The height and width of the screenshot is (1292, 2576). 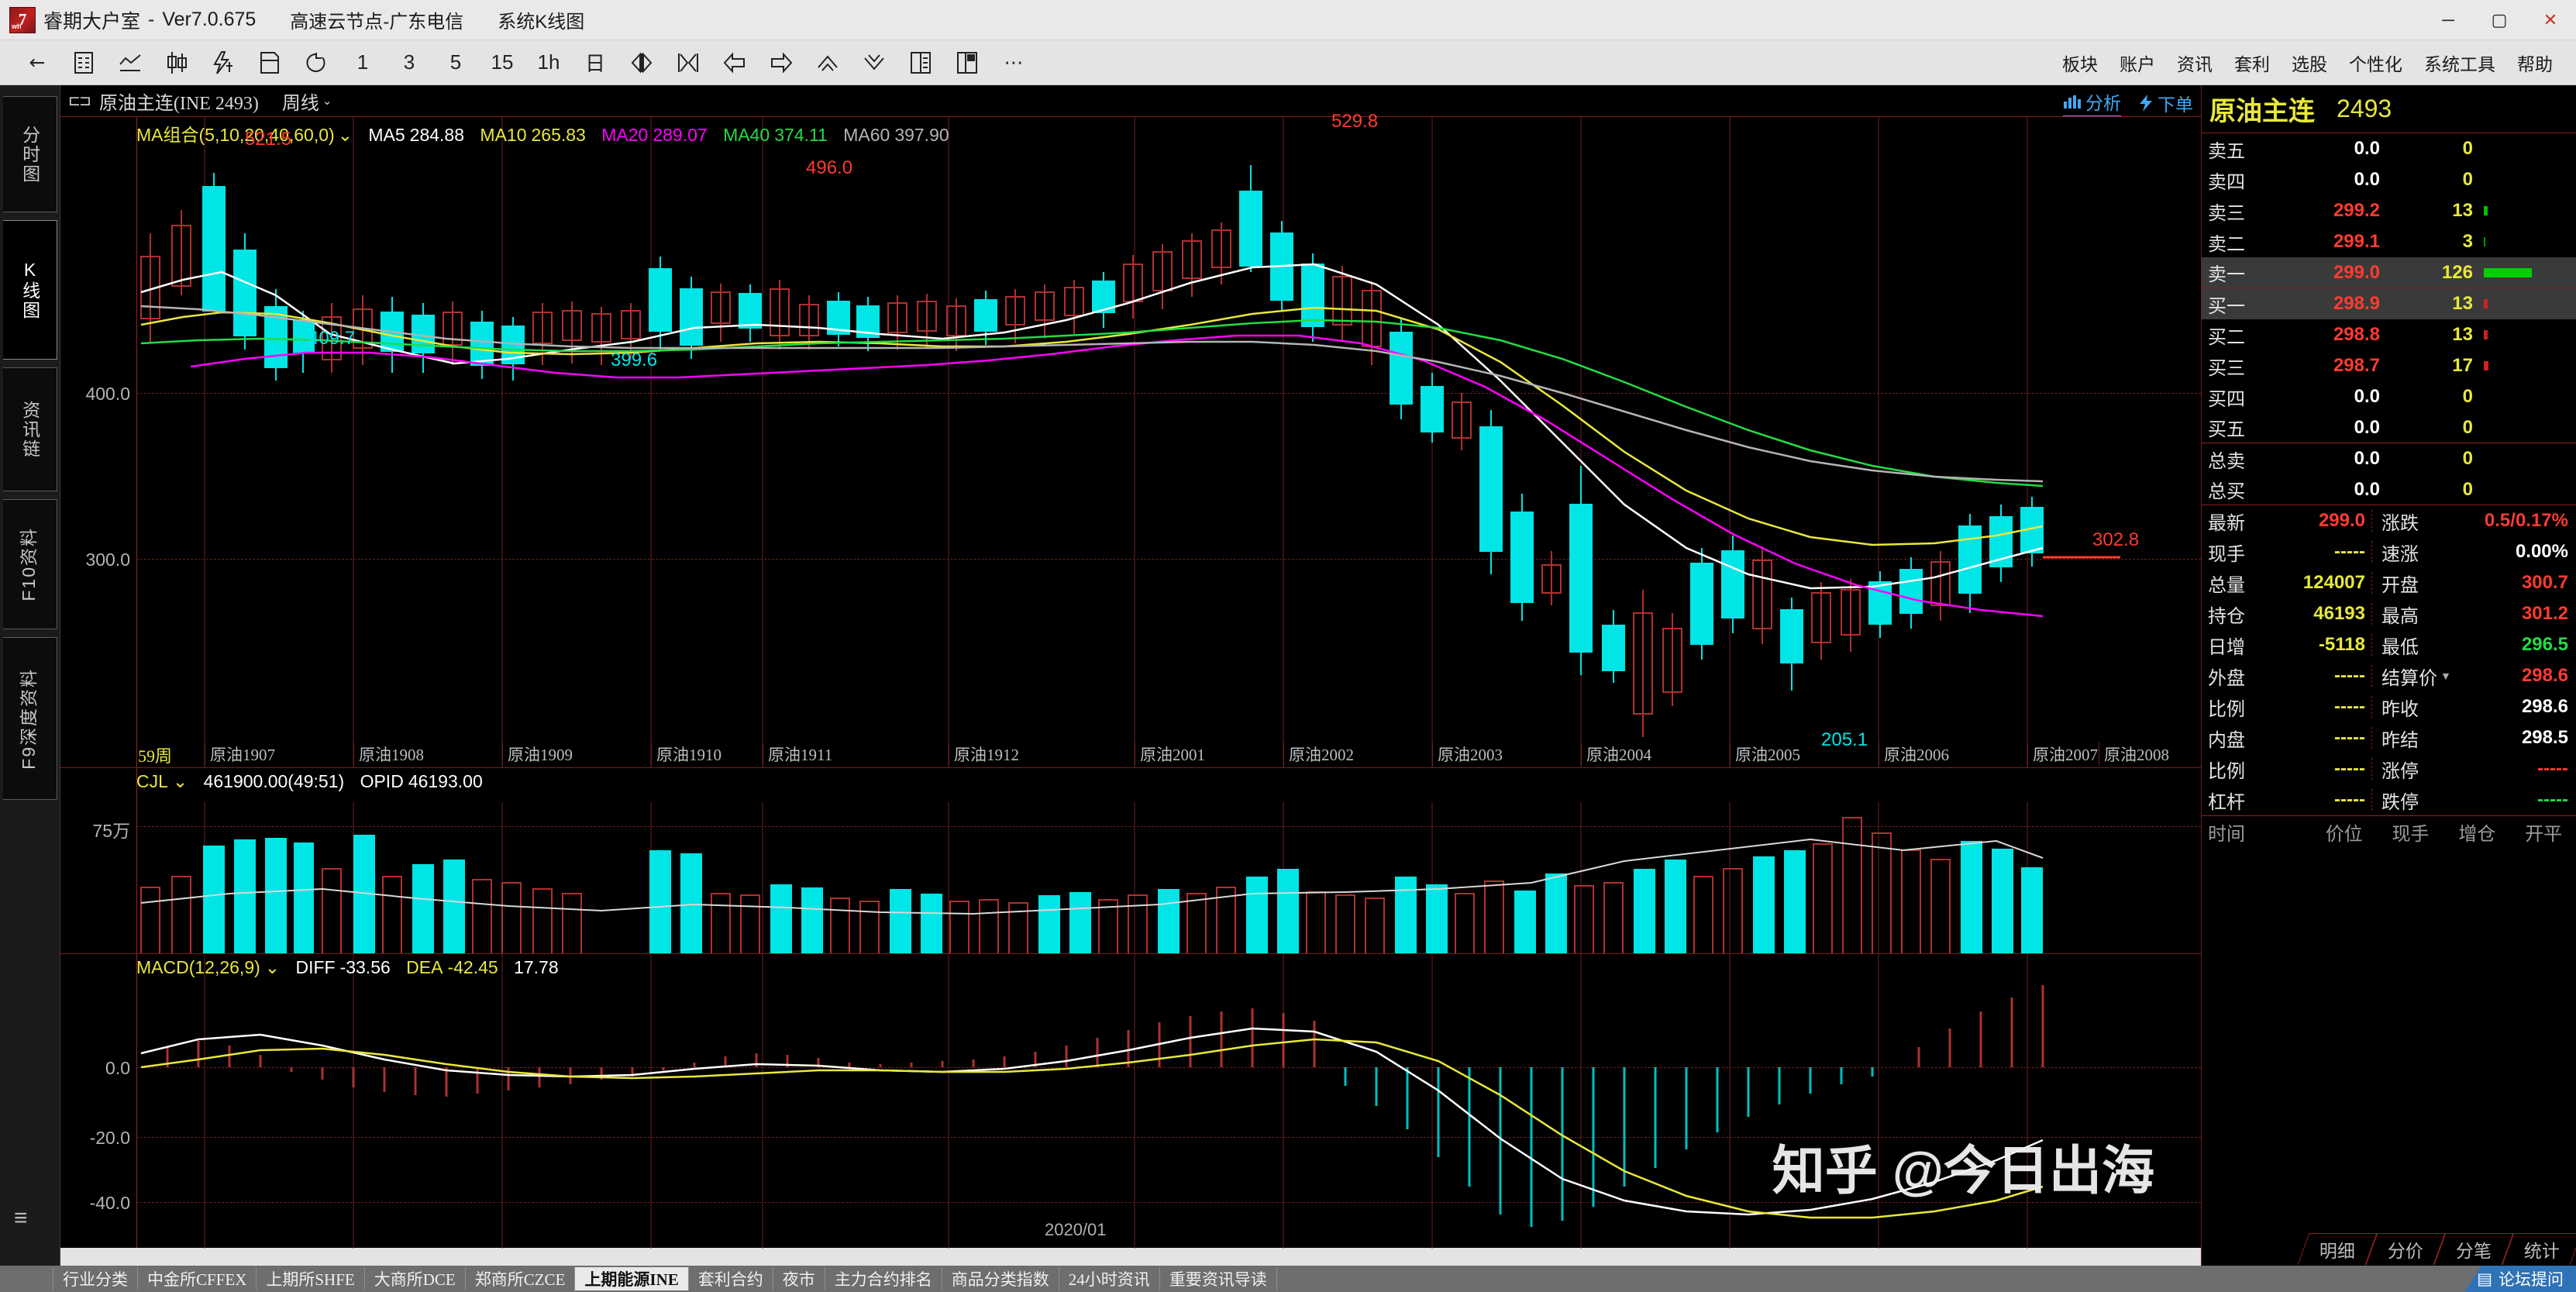 What do you see at coordinates (1168, 826) in the screenshot?
I see `volume-gridline` at bounding box center [1168, 826].